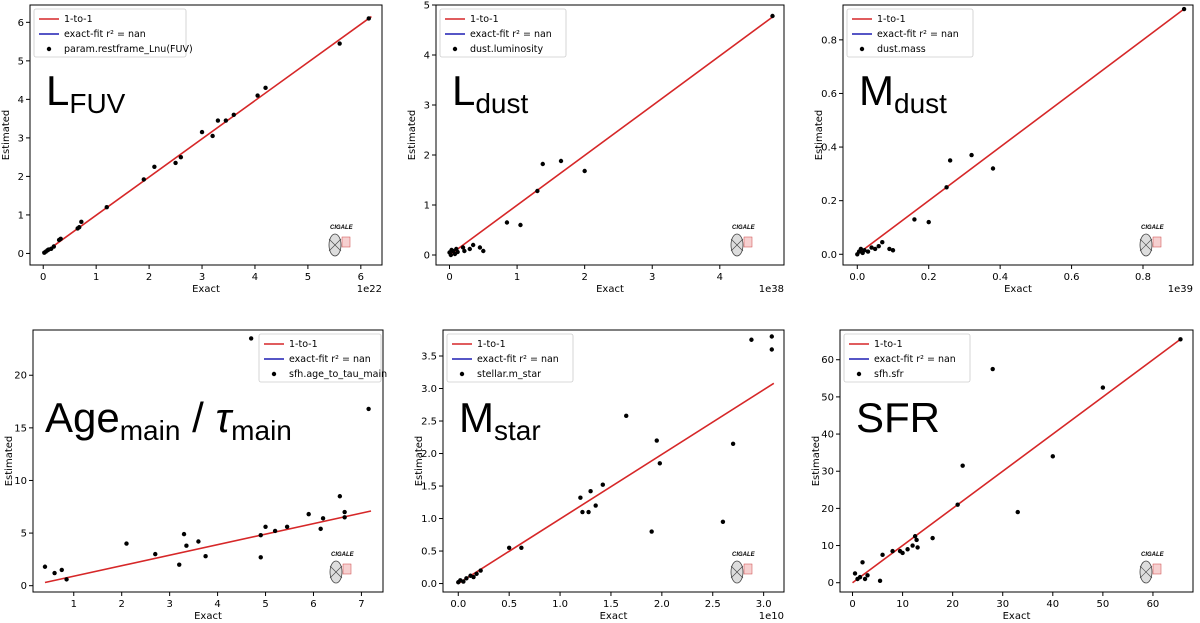 The height and width of the screenshot is (623, 1200). I want to click on title-main: M, so click(876, 90).